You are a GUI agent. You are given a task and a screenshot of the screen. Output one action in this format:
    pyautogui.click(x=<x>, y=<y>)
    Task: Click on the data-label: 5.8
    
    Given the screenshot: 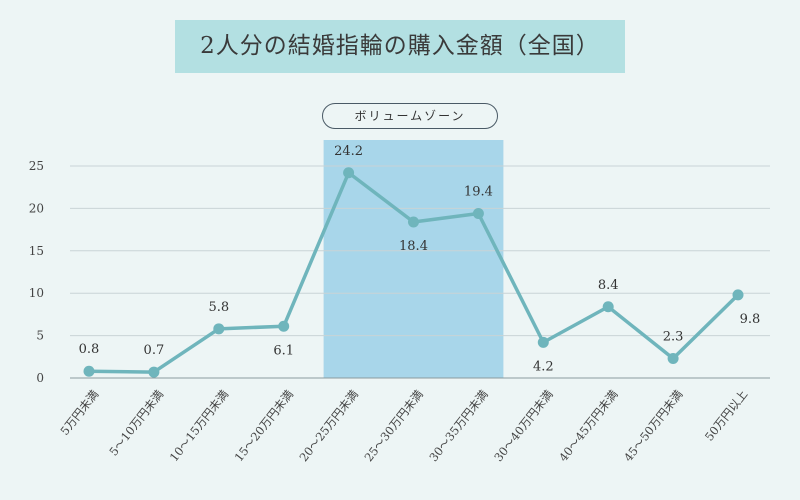 What is the action you would take?
    pyautogui.click(x=218, y=307)
    